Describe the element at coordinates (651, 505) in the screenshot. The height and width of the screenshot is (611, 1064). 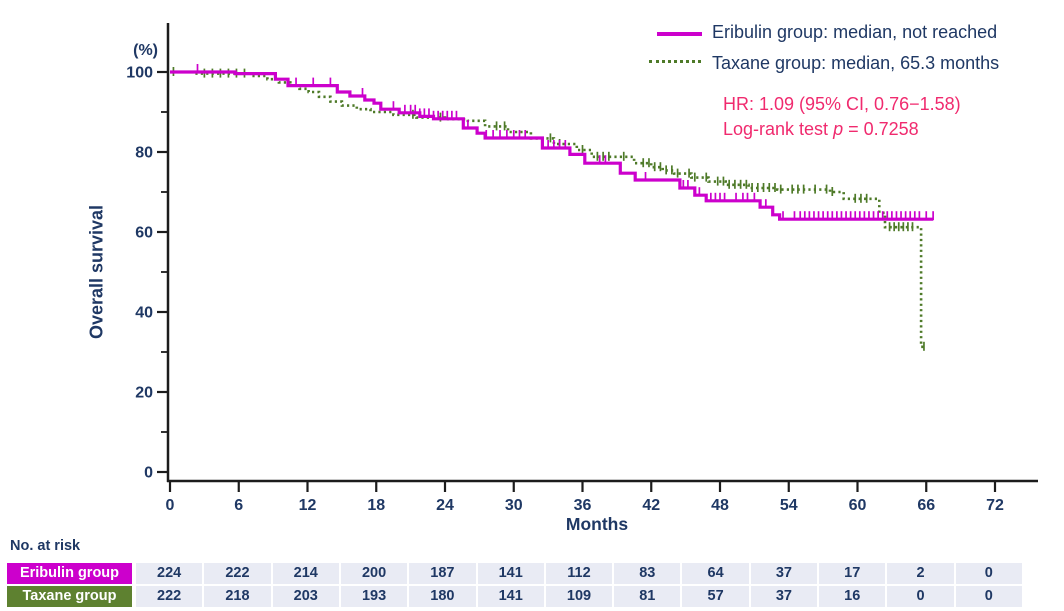
I see `x-tick-label: 42` at that location.